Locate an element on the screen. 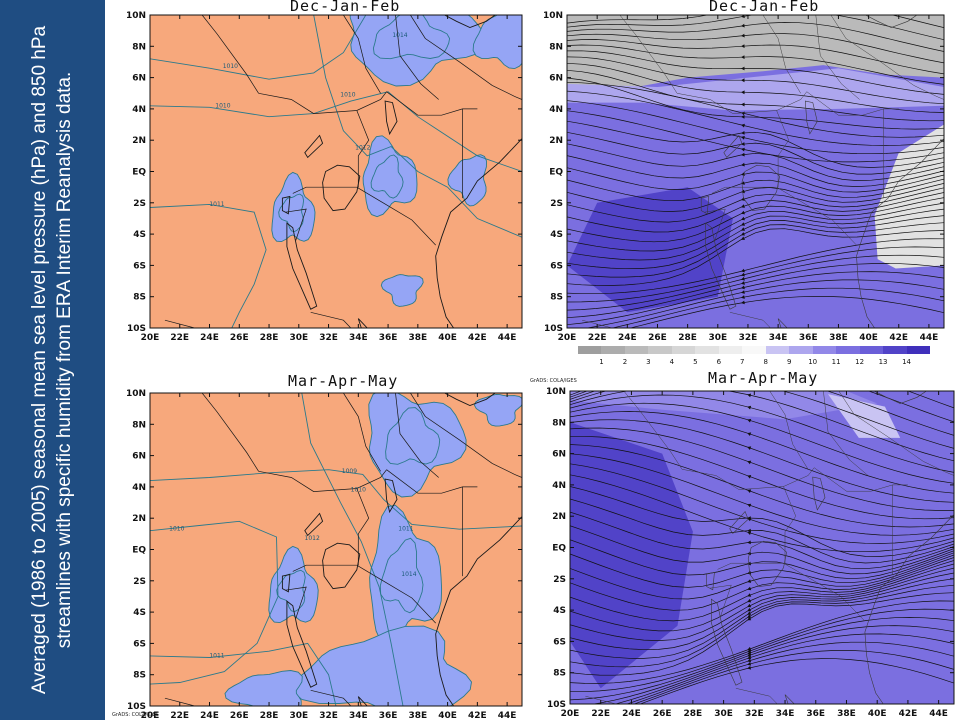 The width and height of the screenshot is (960, 720). x-tick-label: 20E is located at coordinates (567, 338).